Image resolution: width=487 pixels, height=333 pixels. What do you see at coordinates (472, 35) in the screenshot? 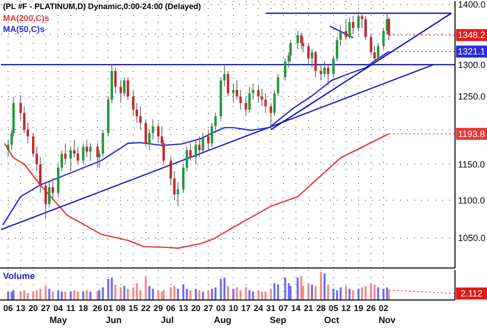
I see `annotation: 1348.2` at bounding box center [472, 35].